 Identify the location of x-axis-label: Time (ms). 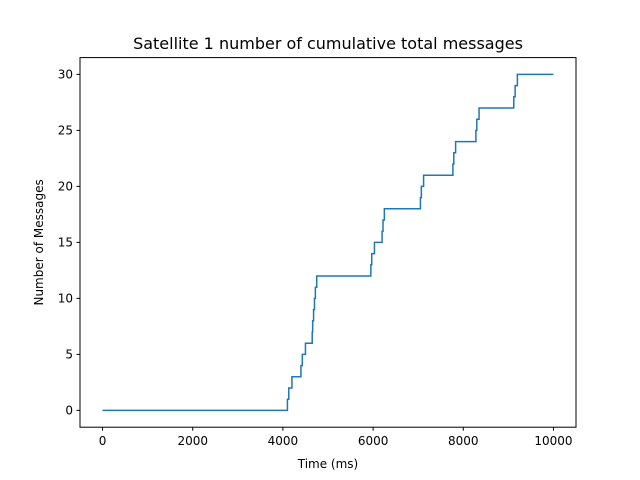
(328, 464).